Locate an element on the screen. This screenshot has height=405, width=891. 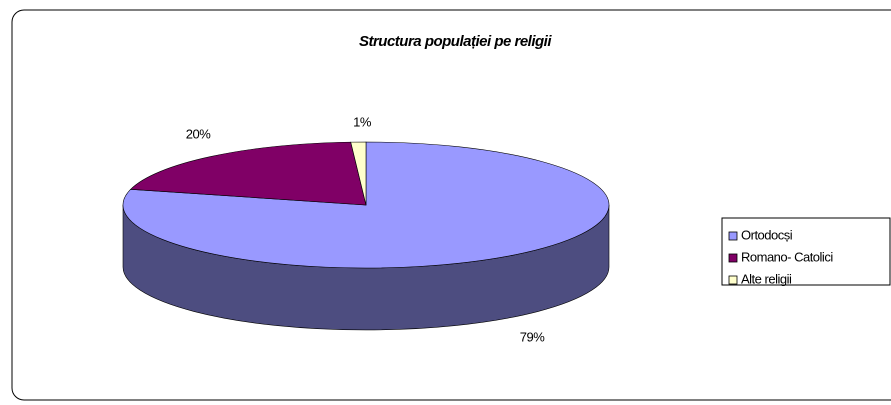
legend-label: Alte religii is located at coordinates (766, 278).